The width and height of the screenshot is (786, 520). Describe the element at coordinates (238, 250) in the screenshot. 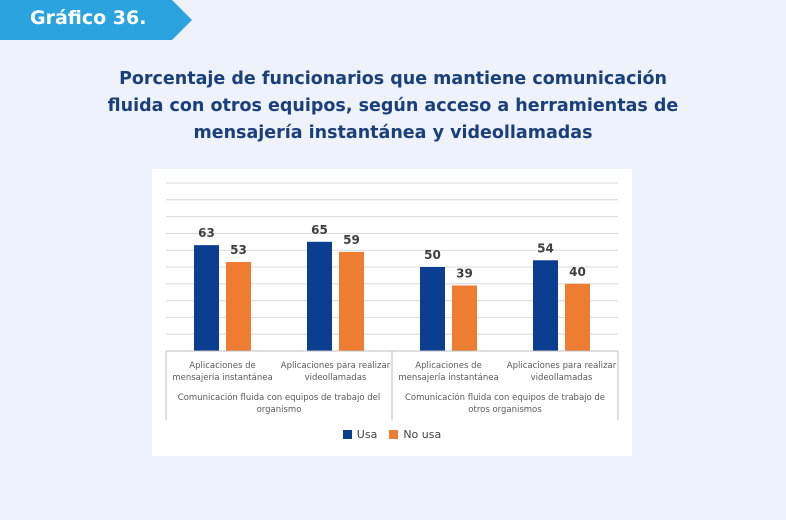

I see `data-label: 53` at that location.